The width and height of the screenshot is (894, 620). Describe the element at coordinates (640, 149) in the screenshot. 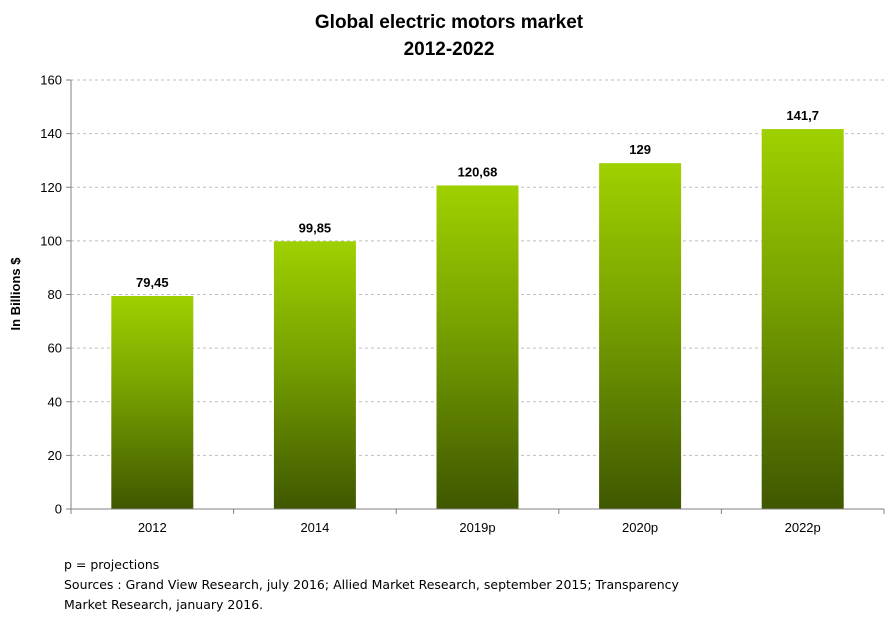

I see `data-label: 129` at that location.